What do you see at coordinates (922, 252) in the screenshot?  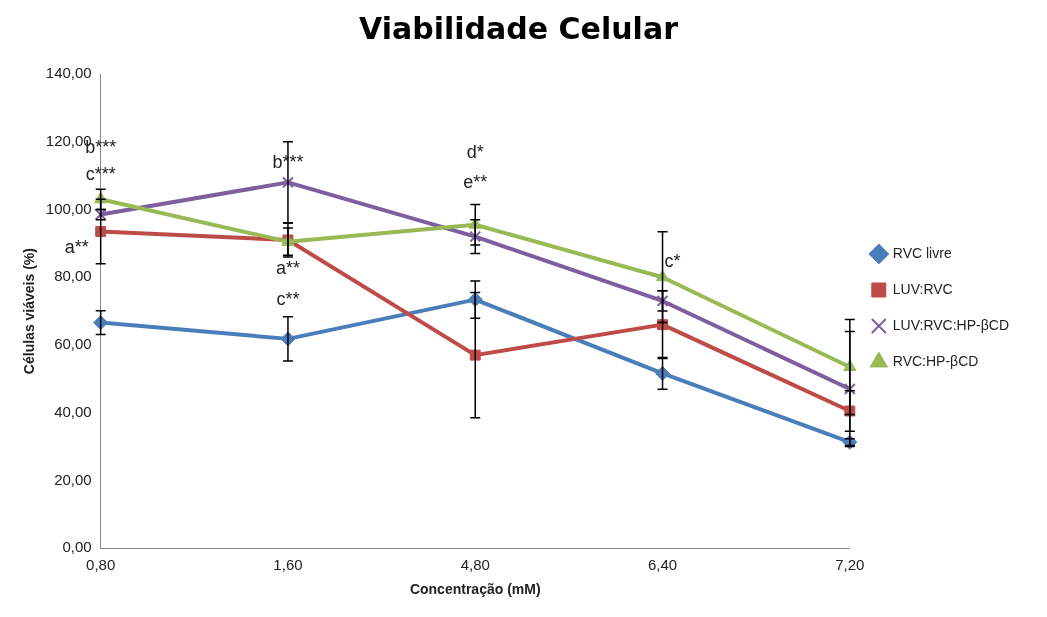 I see `legend-label: RVC livre` at bounding box center [922, 252].